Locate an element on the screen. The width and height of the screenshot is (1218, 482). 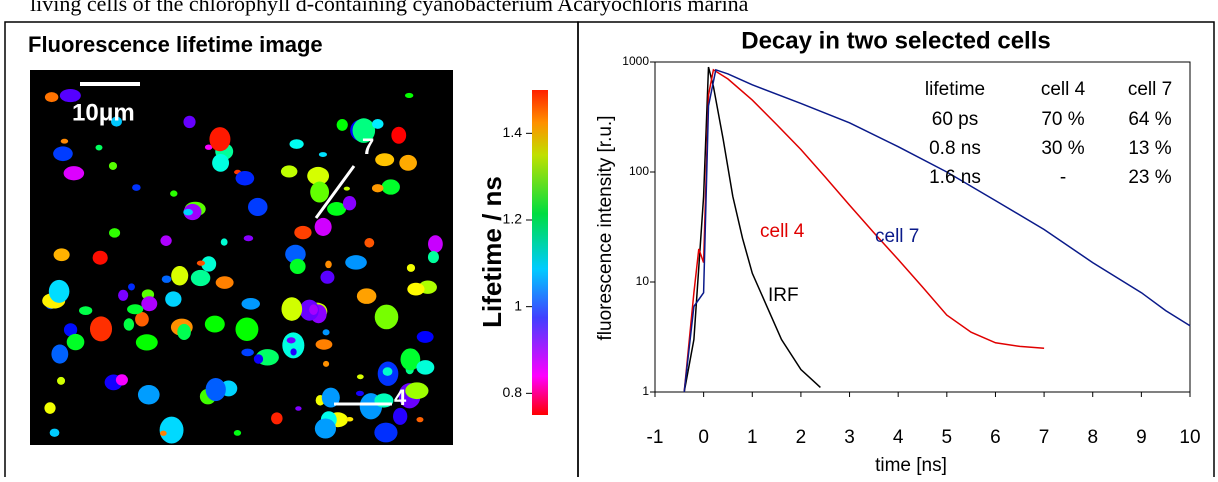
colorbar-tick-label: 1.4 is located at coordinates (513, 132).